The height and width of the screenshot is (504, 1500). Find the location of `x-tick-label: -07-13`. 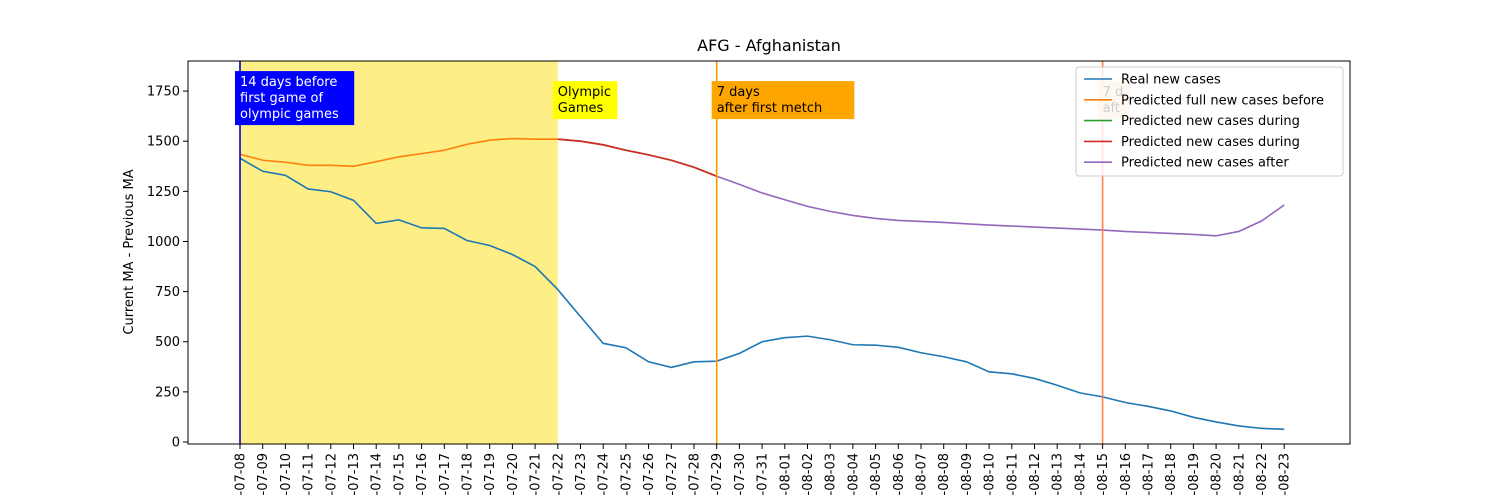

x-tick-label: -07-13 is located at coordinates (354, 474).